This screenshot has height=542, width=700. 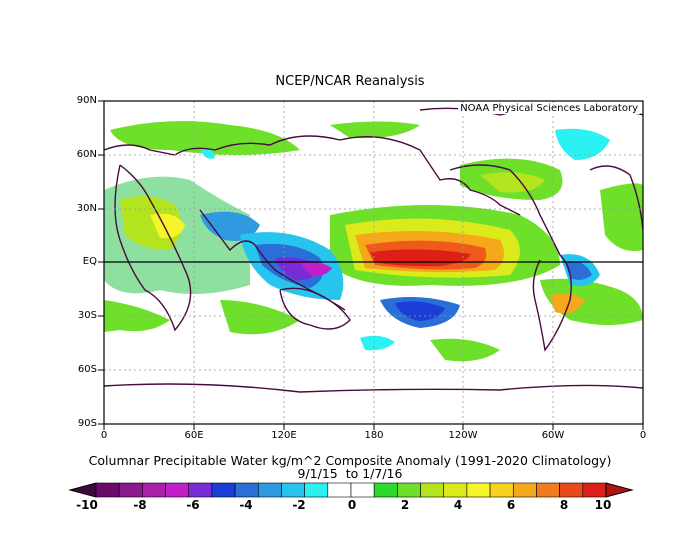 What do you see at coordinates (299, 505) in the screenshot?
I see `colorbar-label: -2` at bounding box center [299, 505].